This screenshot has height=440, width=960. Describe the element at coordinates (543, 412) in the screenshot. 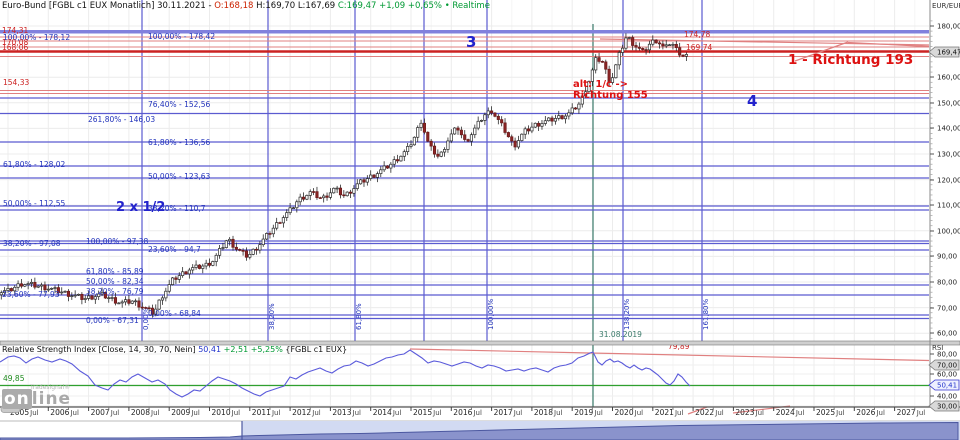

I see `year-tick-label: 2018` at that location.